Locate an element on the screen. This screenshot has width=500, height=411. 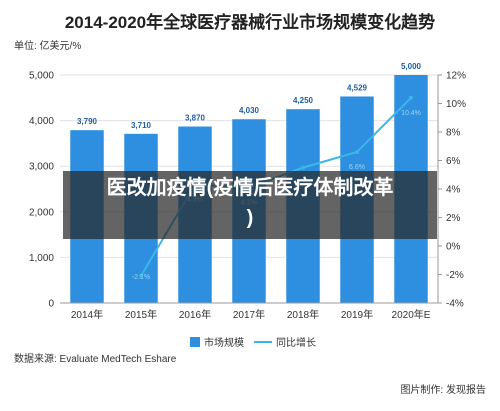
bar-value-label: 3,710 is located at coordinates (141, 125).